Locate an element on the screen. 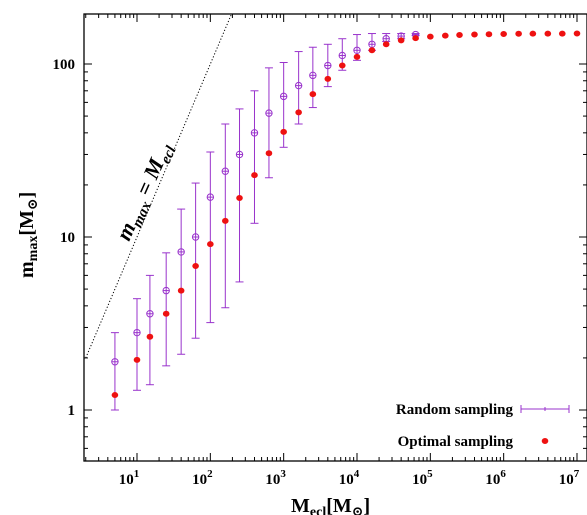  legend-marker-optimal is located at coordinates (545, 441).